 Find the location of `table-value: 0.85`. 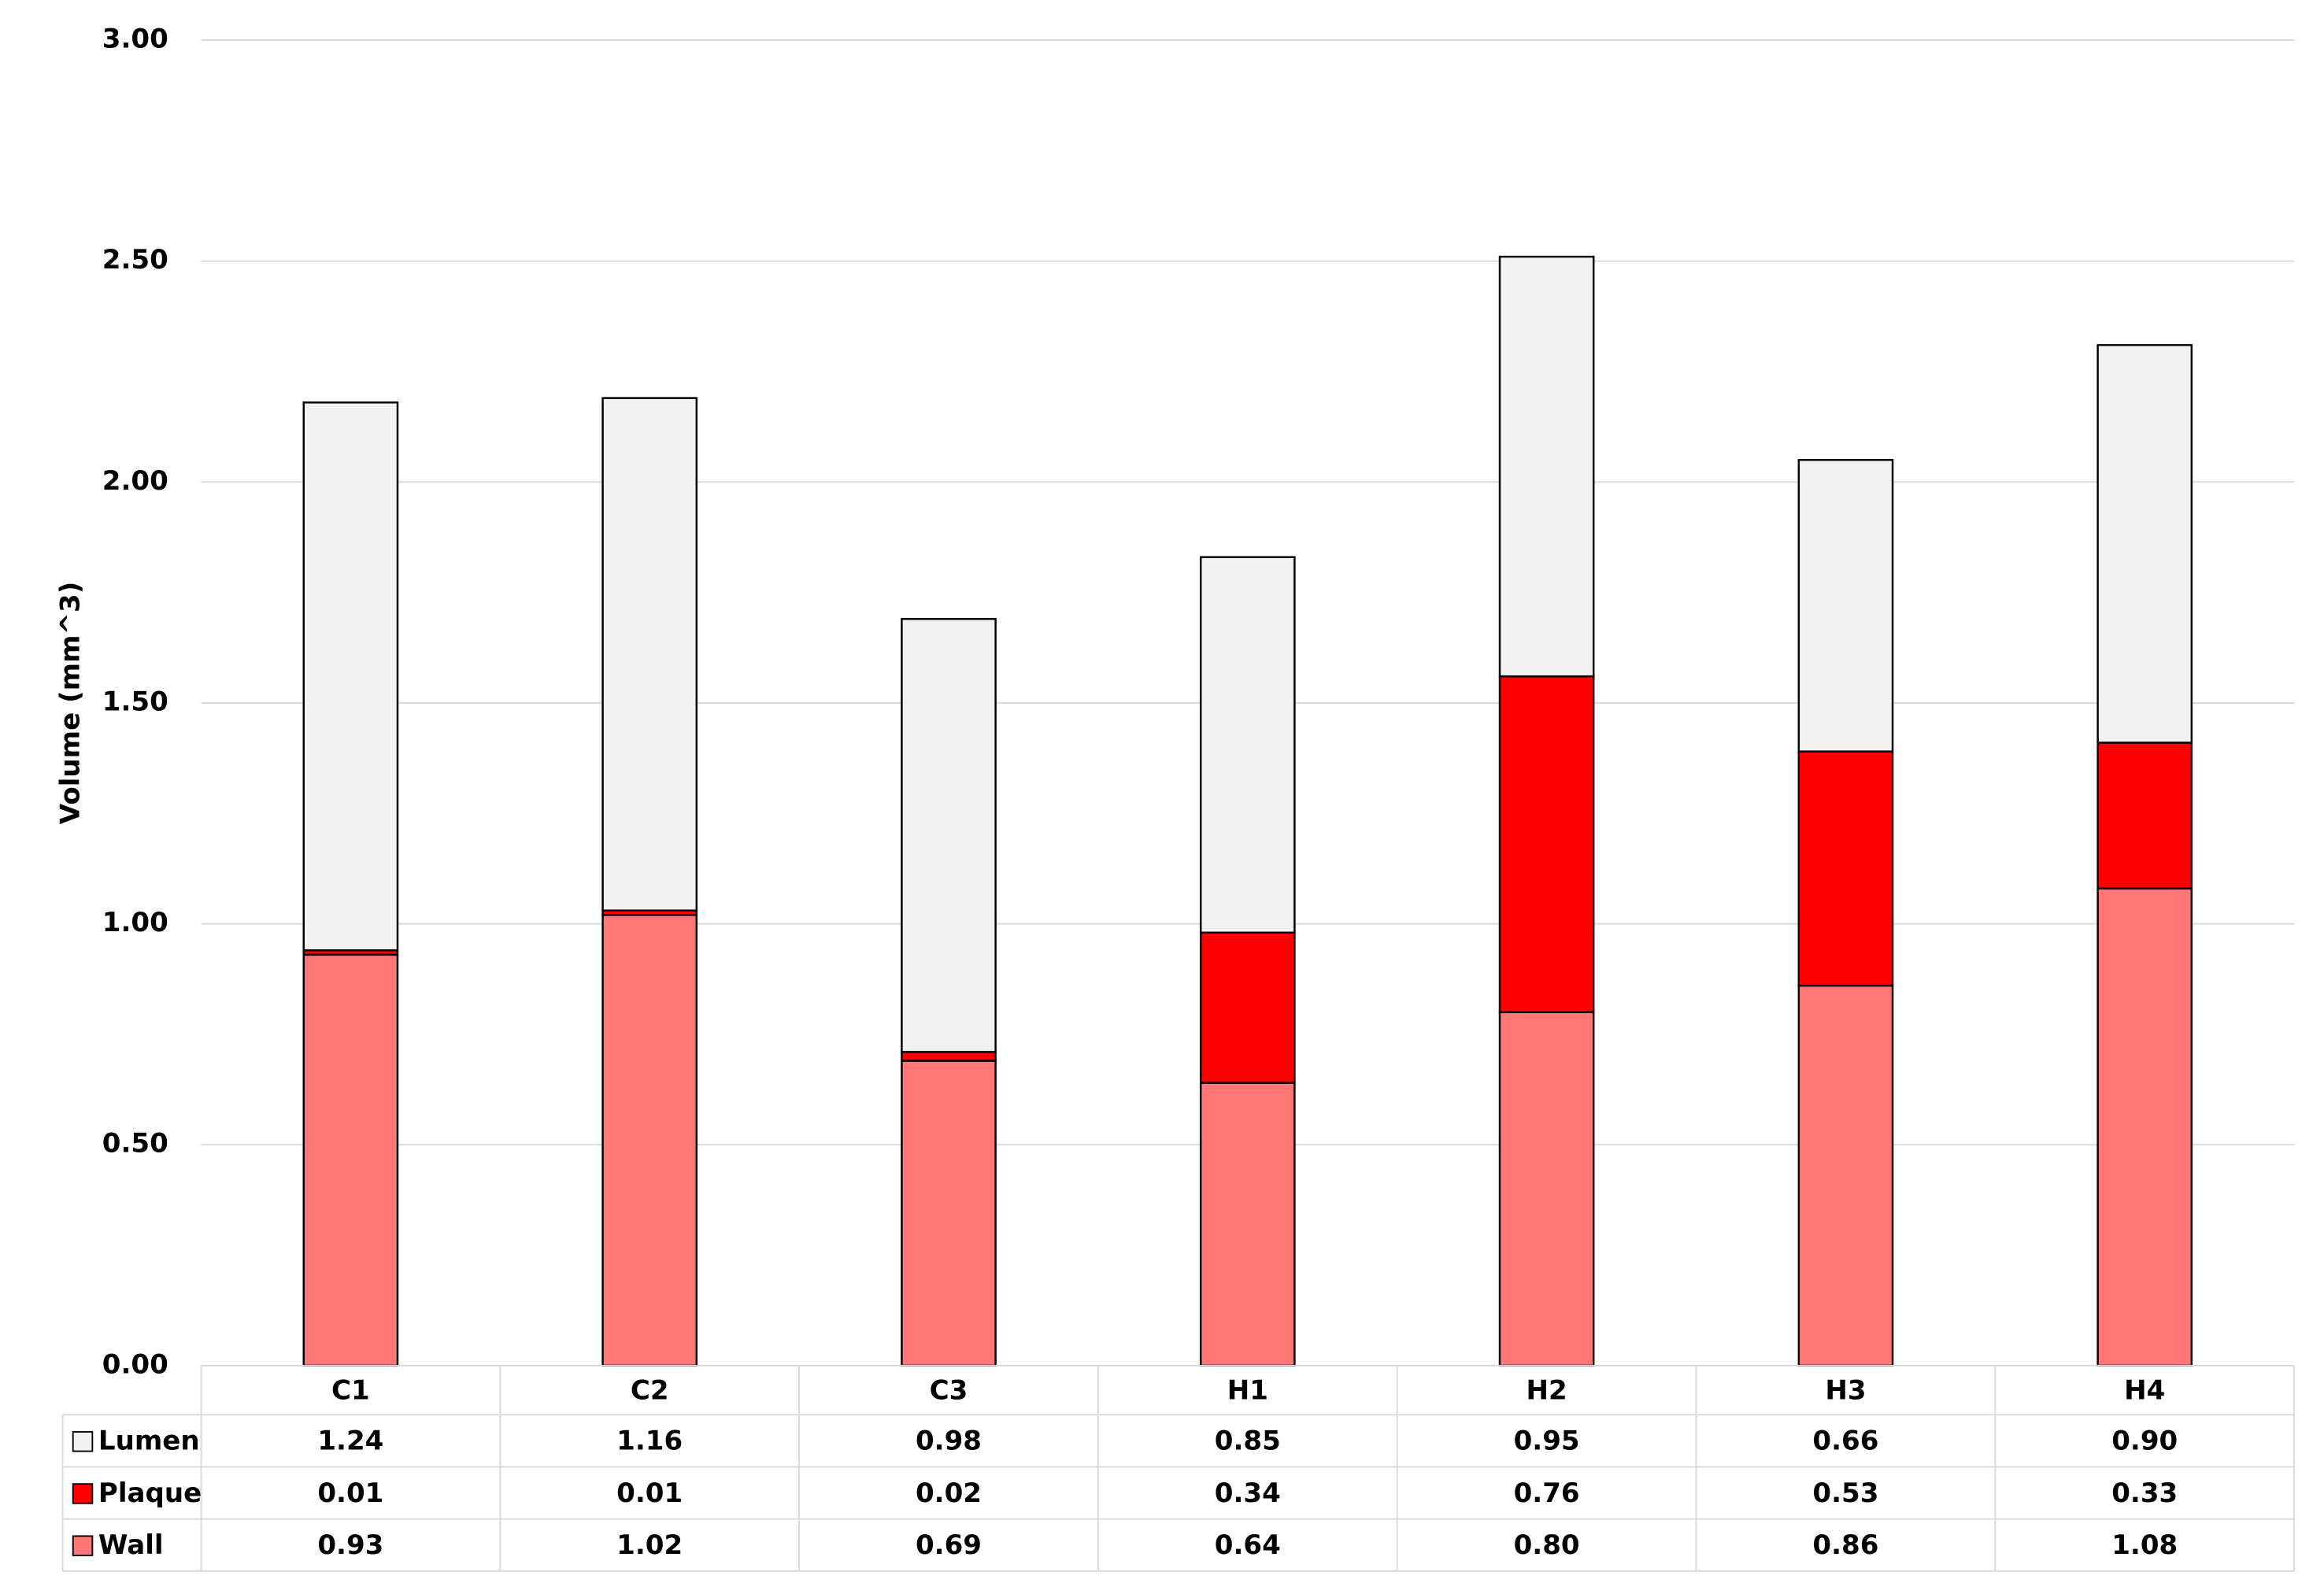

table-value: 0.85 is located at coordinates (1248, 1441).